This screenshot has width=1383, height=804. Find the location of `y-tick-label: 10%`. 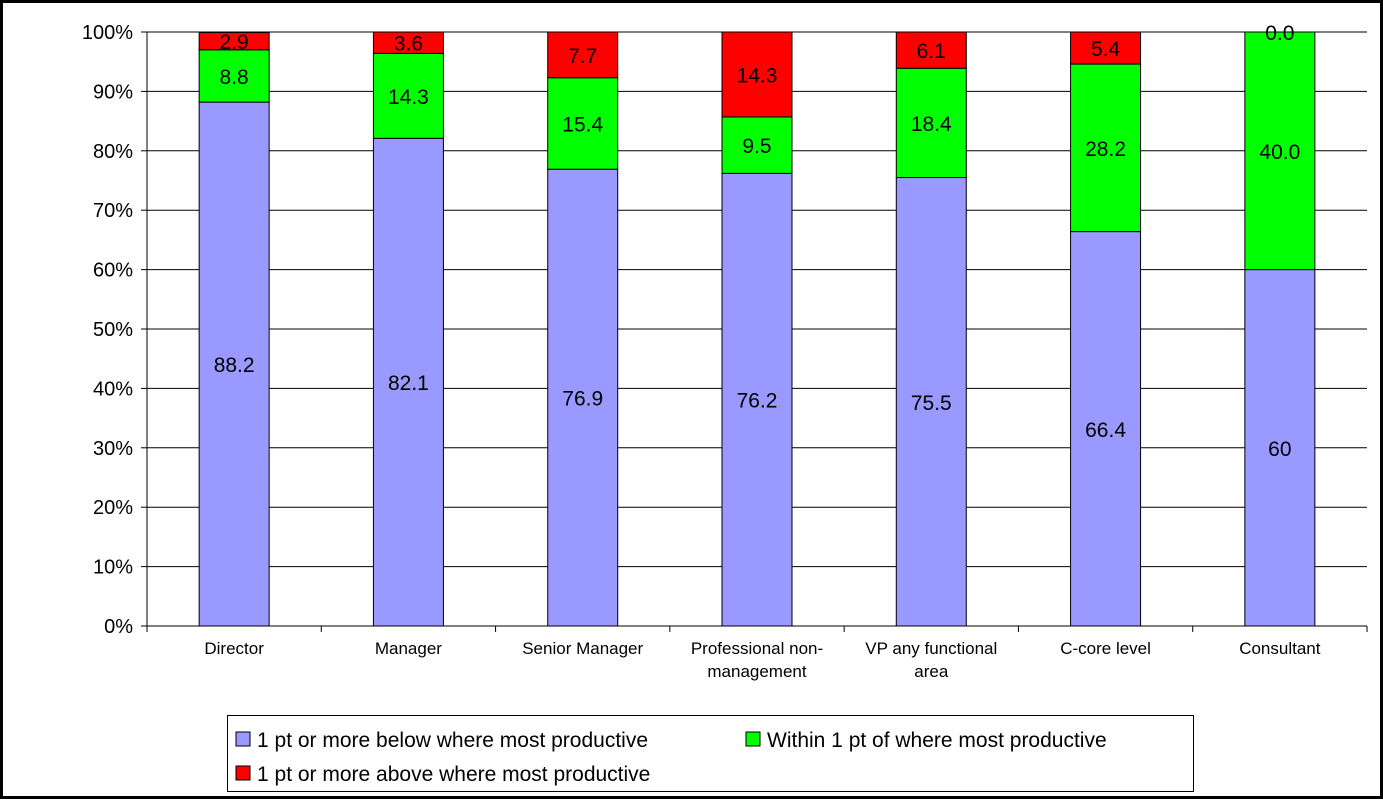

y-tick-label: 10% is located at coordinates (113, 568).